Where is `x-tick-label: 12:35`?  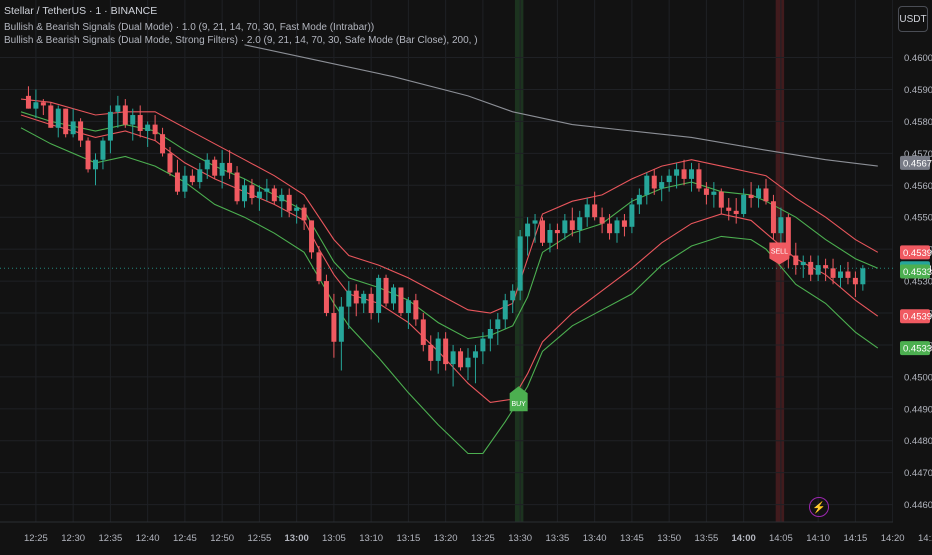
x-tick-label: 12:35 is located at coordinates (111, 538).